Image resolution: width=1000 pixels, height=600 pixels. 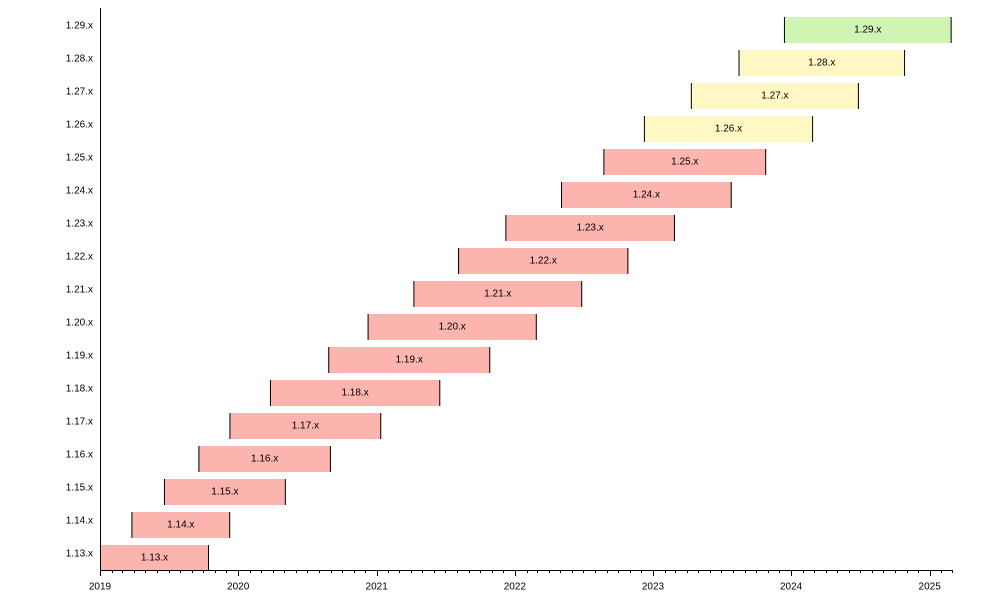 I want to click on bar-label: 1.13.x, so click(x=154, y=558).